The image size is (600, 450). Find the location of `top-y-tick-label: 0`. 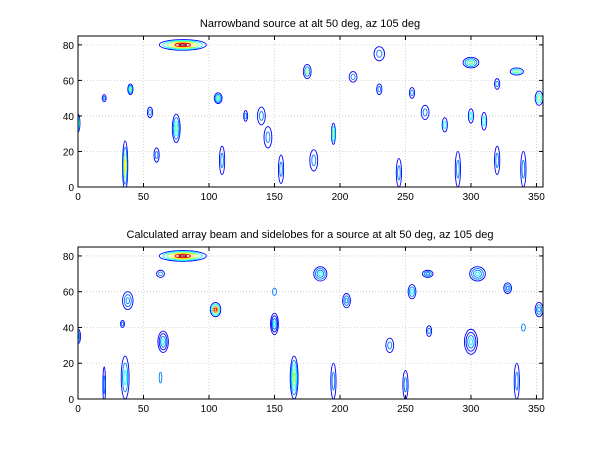

top-y-tick-label: 0 is located at coordinates (71, 188).